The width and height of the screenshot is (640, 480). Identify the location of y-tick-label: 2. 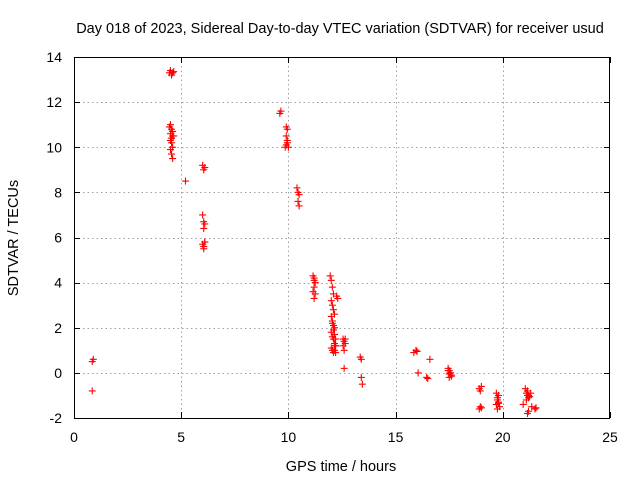
(58, 328).